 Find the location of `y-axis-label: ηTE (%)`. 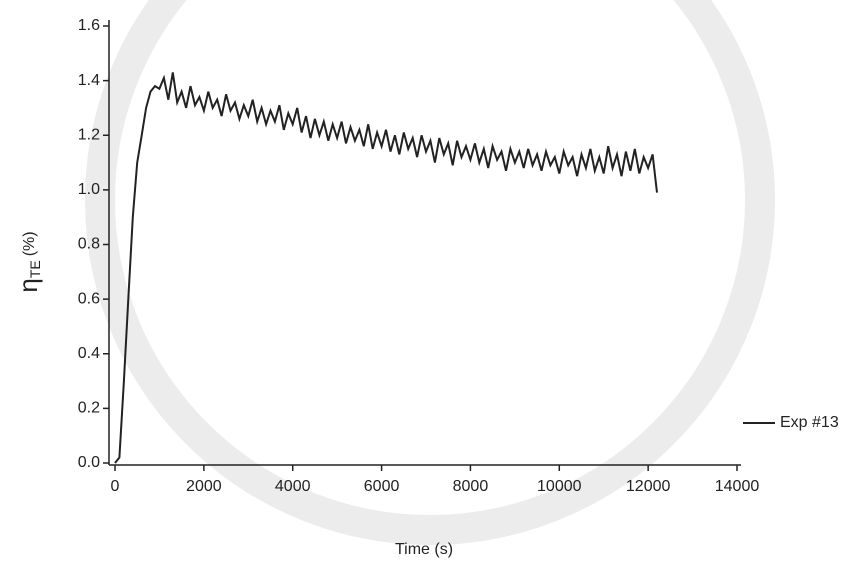

y-axis-label: ηTE (%) is located at coordinates (28, 261).